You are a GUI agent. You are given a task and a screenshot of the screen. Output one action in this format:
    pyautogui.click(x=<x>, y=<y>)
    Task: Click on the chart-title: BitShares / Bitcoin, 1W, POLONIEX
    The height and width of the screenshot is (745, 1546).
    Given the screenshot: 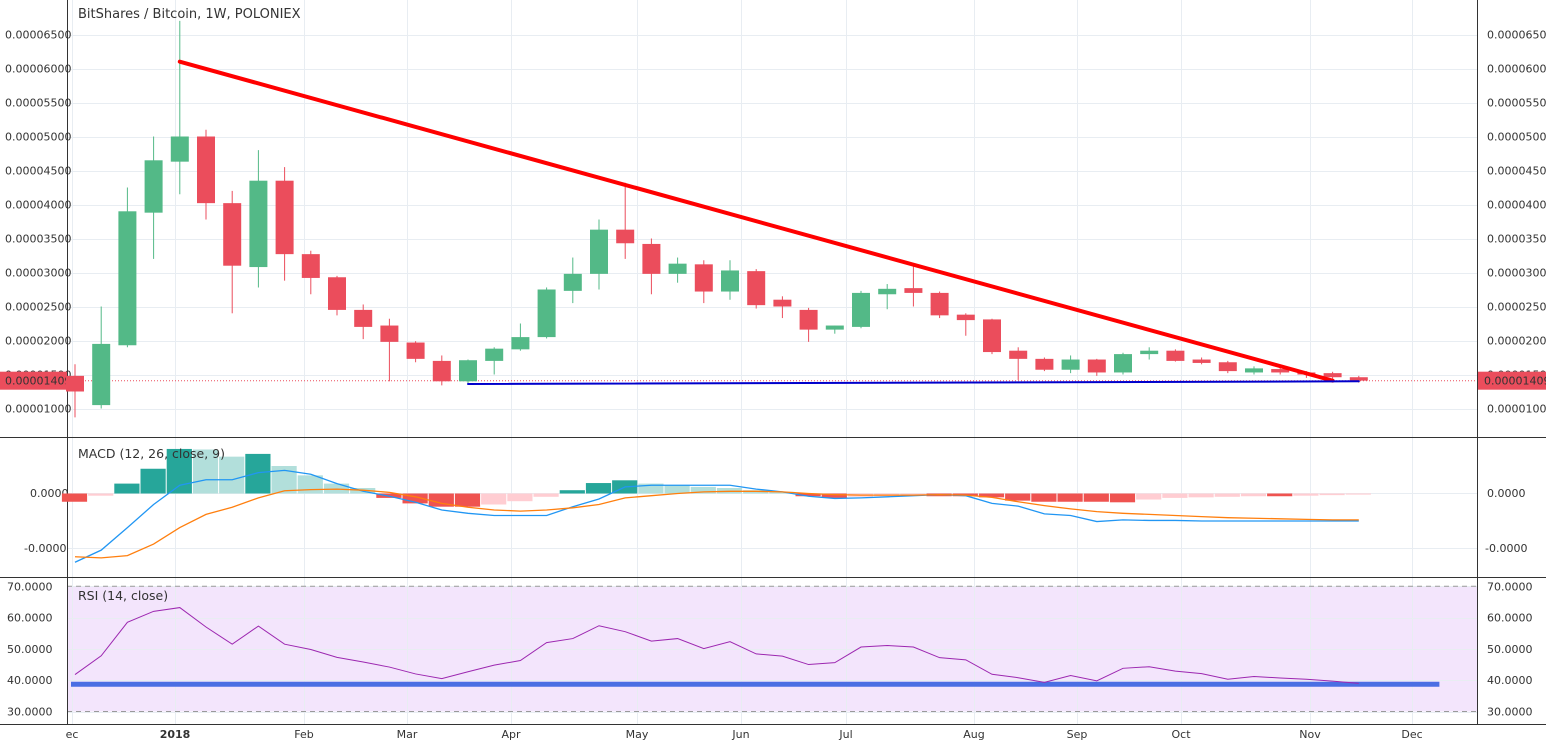 What is the action you would take?
    pyautogui.click(x=189, y=14)
    